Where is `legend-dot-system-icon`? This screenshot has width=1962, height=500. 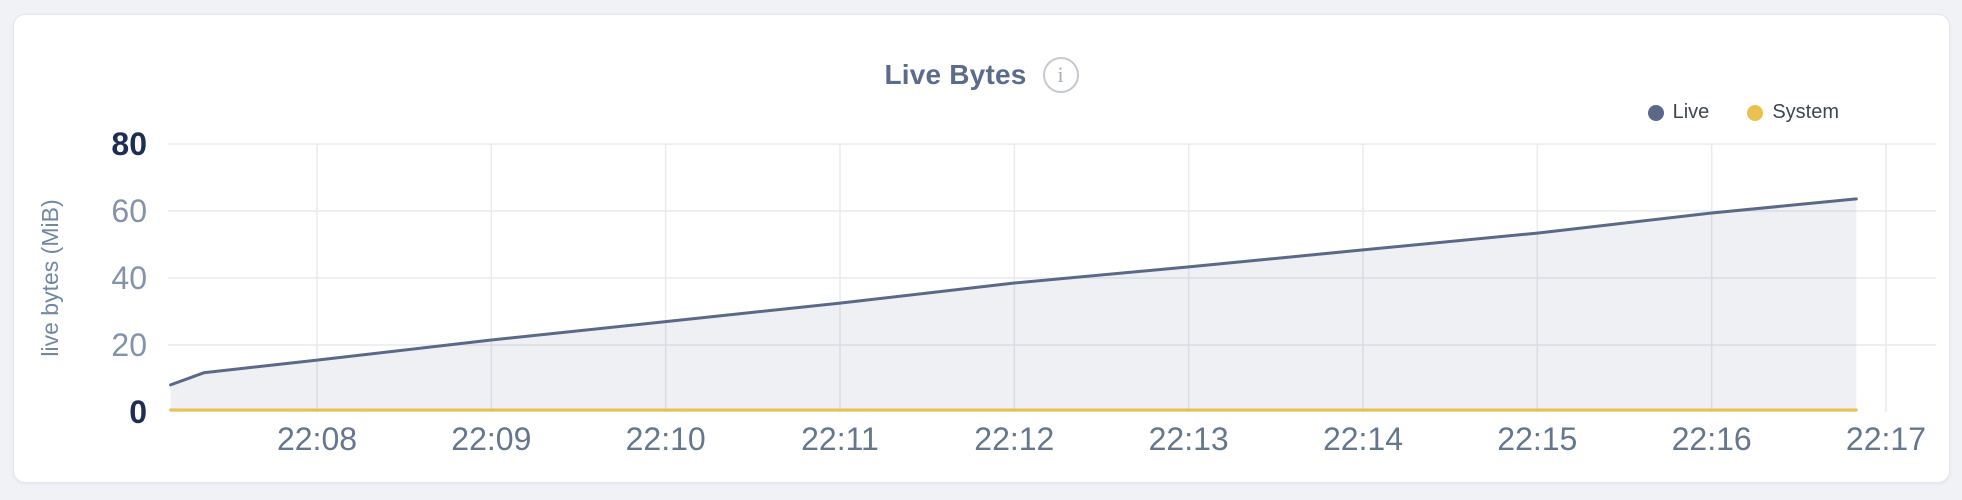 legend-dot-system-icon is located at coordinates (1755, 112).